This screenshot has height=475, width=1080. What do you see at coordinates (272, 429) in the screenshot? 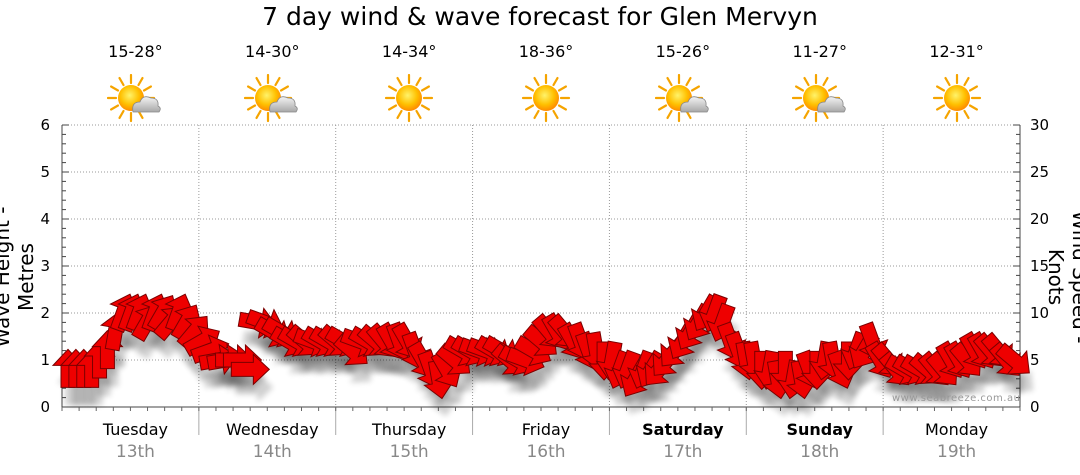
I see `day-name: Wednesday` at bounding box center [272, 429].